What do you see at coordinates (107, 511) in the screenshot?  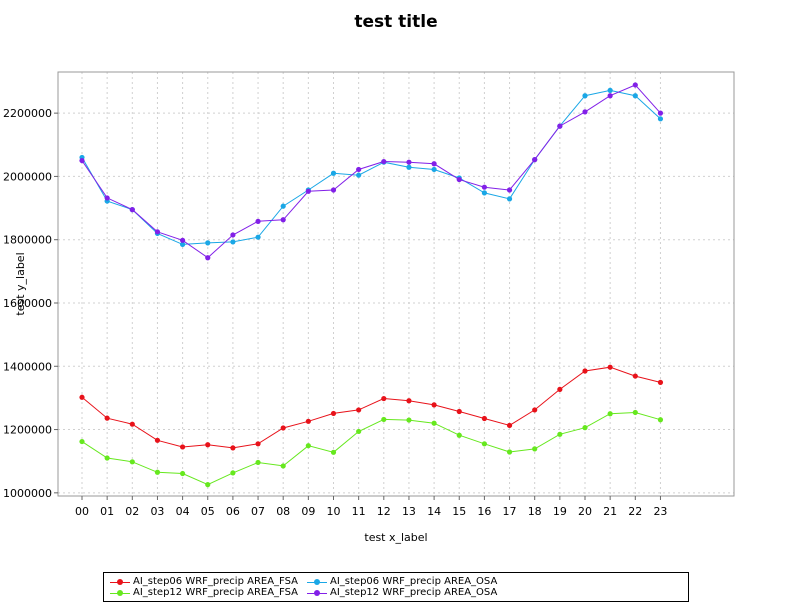 I see `x-tick-label: 01` at bounding box center [107, 511].